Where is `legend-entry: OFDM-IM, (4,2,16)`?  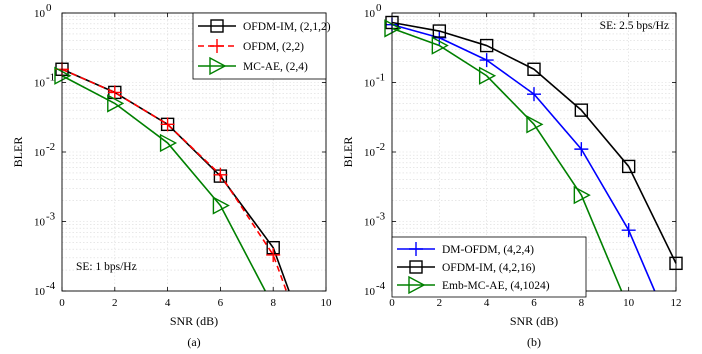 legend-entry: OFDM-IM, (4,2,16) is located at coordinates (466, 267).